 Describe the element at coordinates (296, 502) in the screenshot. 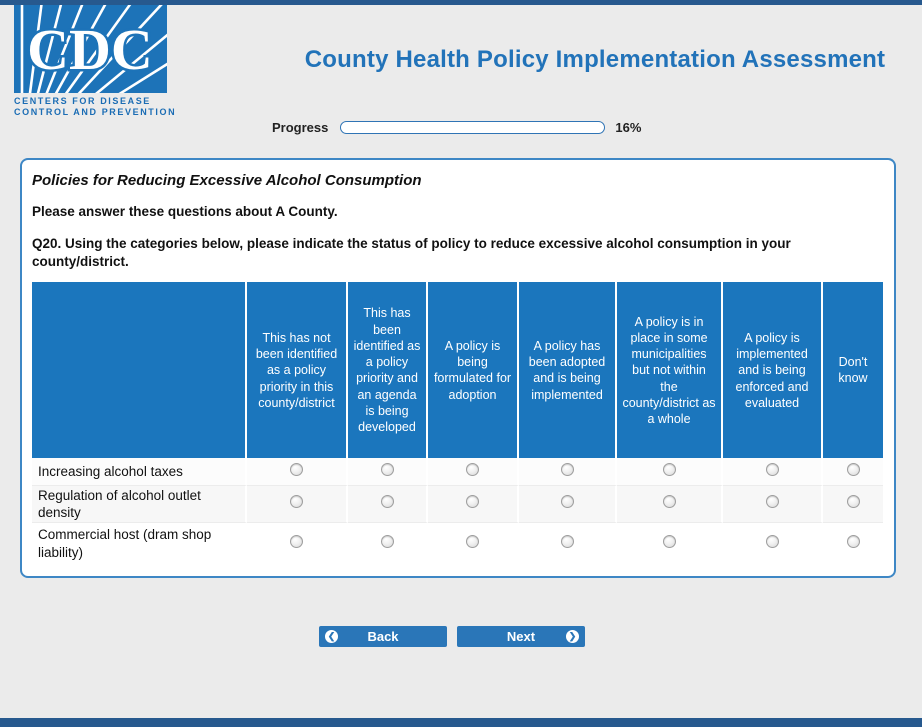

I see `radio-row1-col0` at that location.